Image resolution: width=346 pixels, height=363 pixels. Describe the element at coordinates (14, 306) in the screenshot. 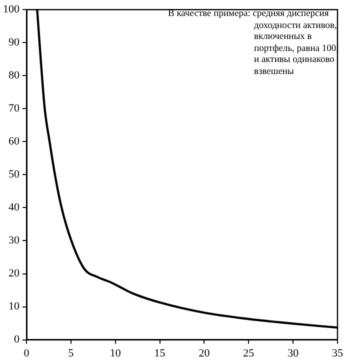

I see `y-tick-label: 10` at that location.